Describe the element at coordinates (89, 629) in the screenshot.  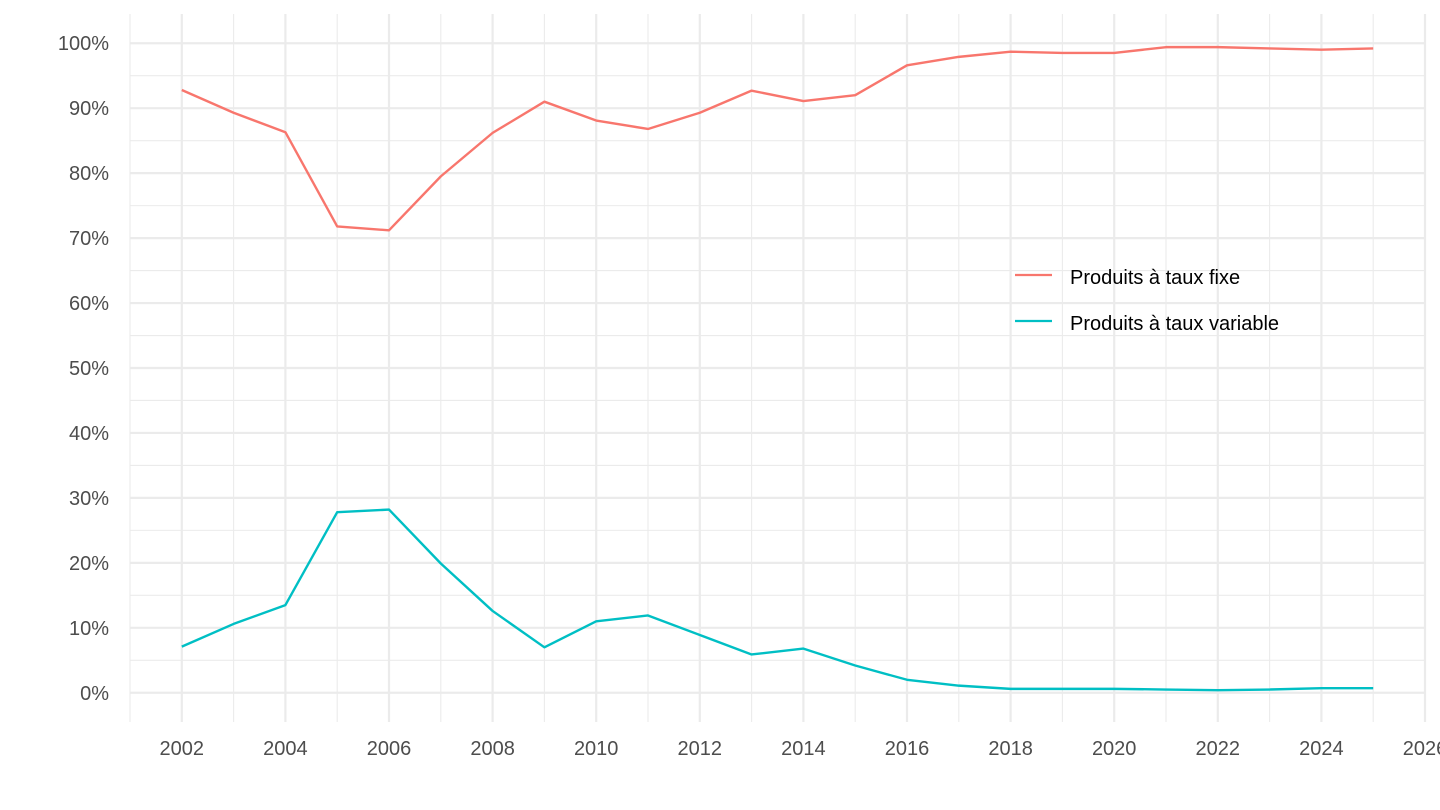
I see `y-tick-label: 10%` at that location.